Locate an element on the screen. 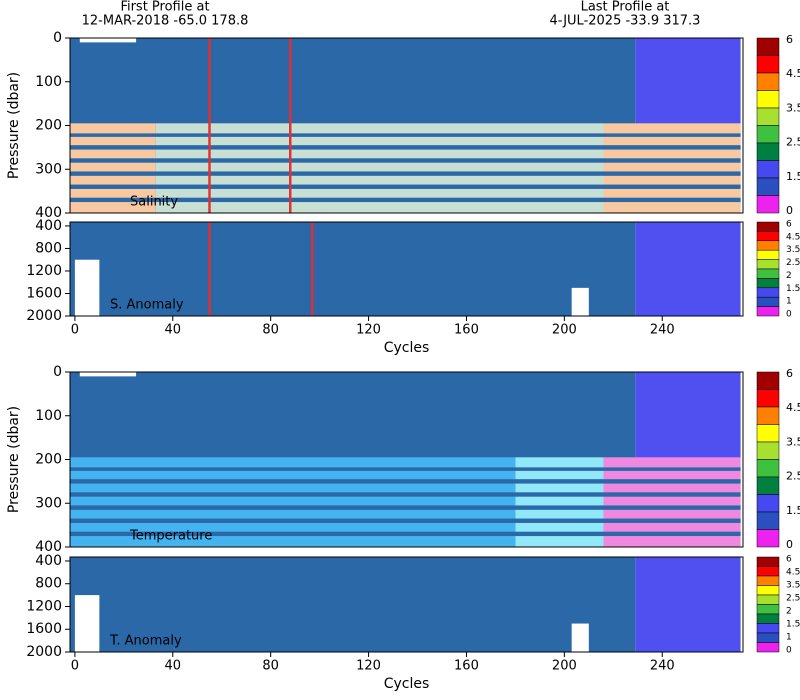 This screenshot has height=700, width=800. x-tick-label: 80 is located at coordinates (270, 330).